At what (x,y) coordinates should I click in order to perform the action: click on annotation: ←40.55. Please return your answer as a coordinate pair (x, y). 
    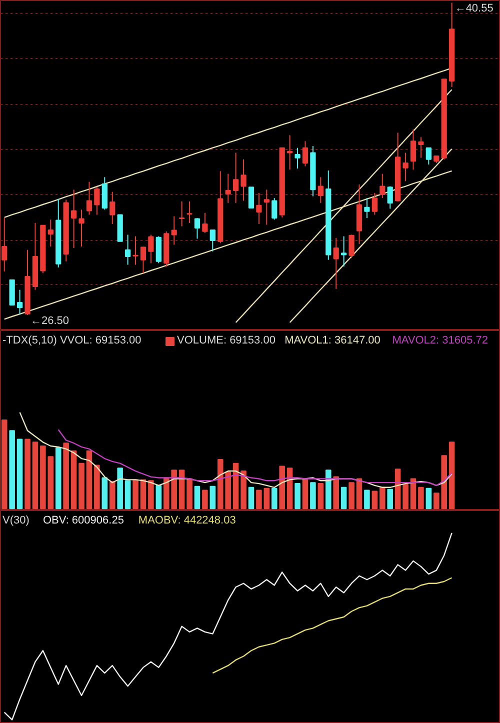
    Looking at the image, I should click on (474, 8).